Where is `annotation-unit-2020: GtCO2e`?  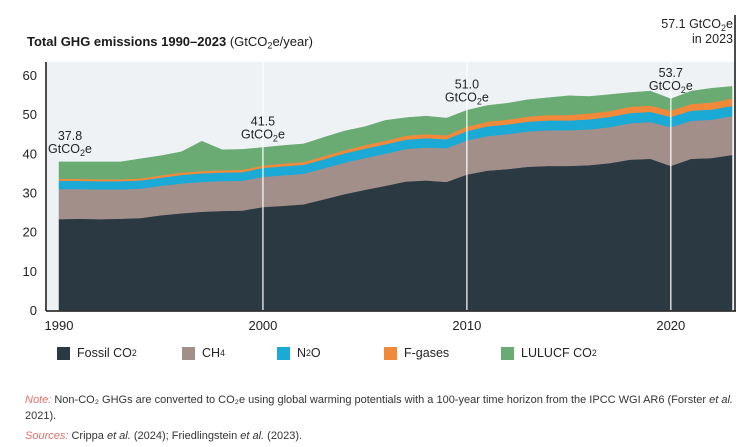 annotation-unit-2020: GtCO2e is located at coordinates (671, 87).